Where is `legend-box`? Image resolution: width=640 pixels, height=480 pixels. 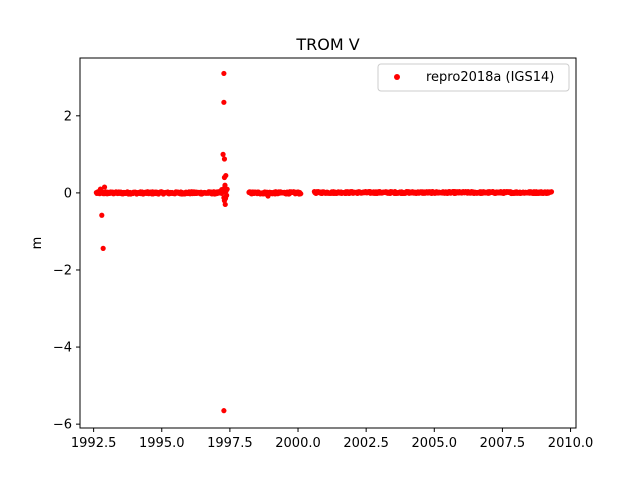 legend-box is located at coordinates (473, 77).